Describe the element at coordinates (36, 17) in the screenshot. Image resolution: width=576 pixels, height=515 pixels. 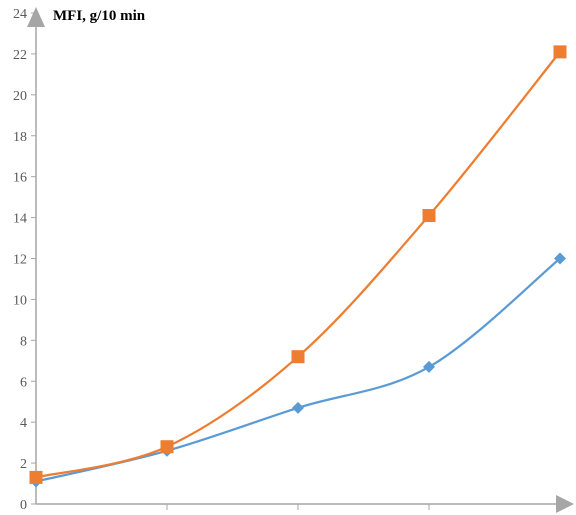
I see `y-axis-arrow` at that location.